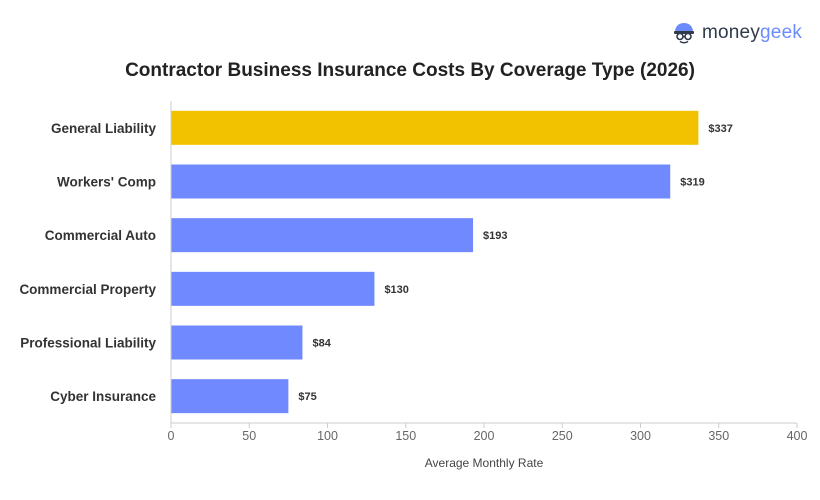  What do you see at coordinates (495, 236) in the screenshot?
I see `data-label: $193` at bounding box center [495, 236].